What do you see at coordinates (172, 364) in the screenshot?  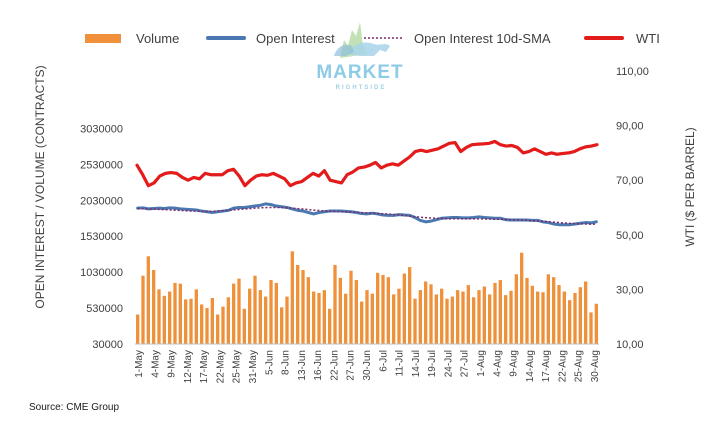 I see `x-tick-label: 9-May` at bounding box center [172, 364].